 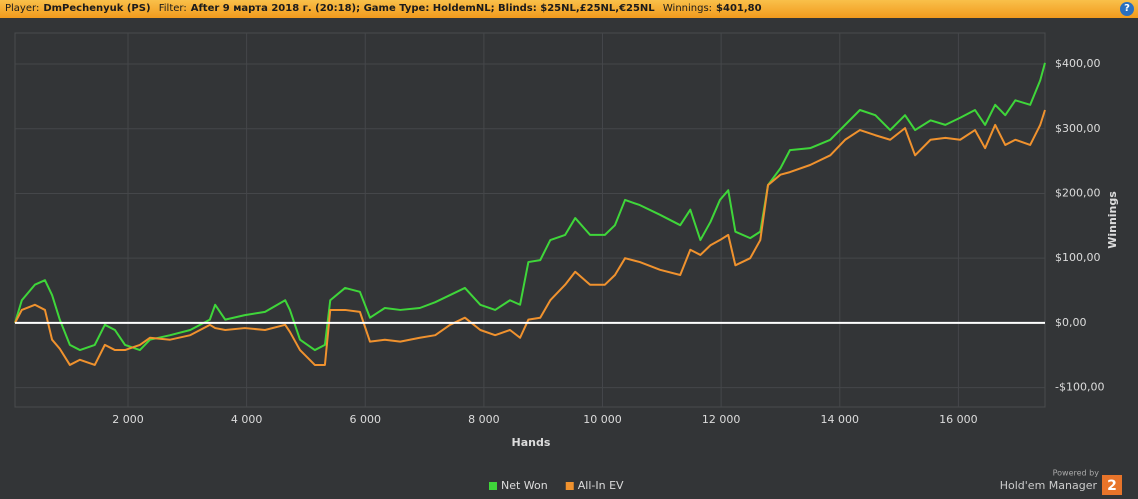 I want to click on y-axis-title: Winnings, so click(x=1112, y=220).